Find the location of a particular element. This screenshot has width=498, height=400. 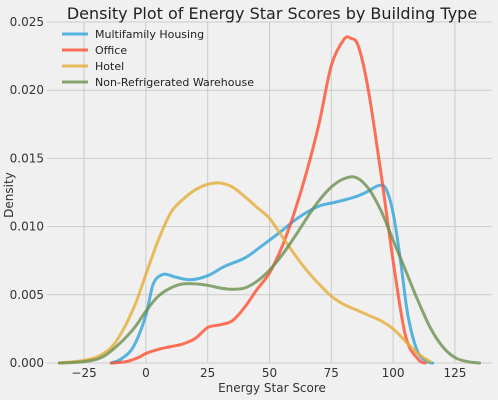

x-tick-label: 50 is located at coordinates (269, 373).